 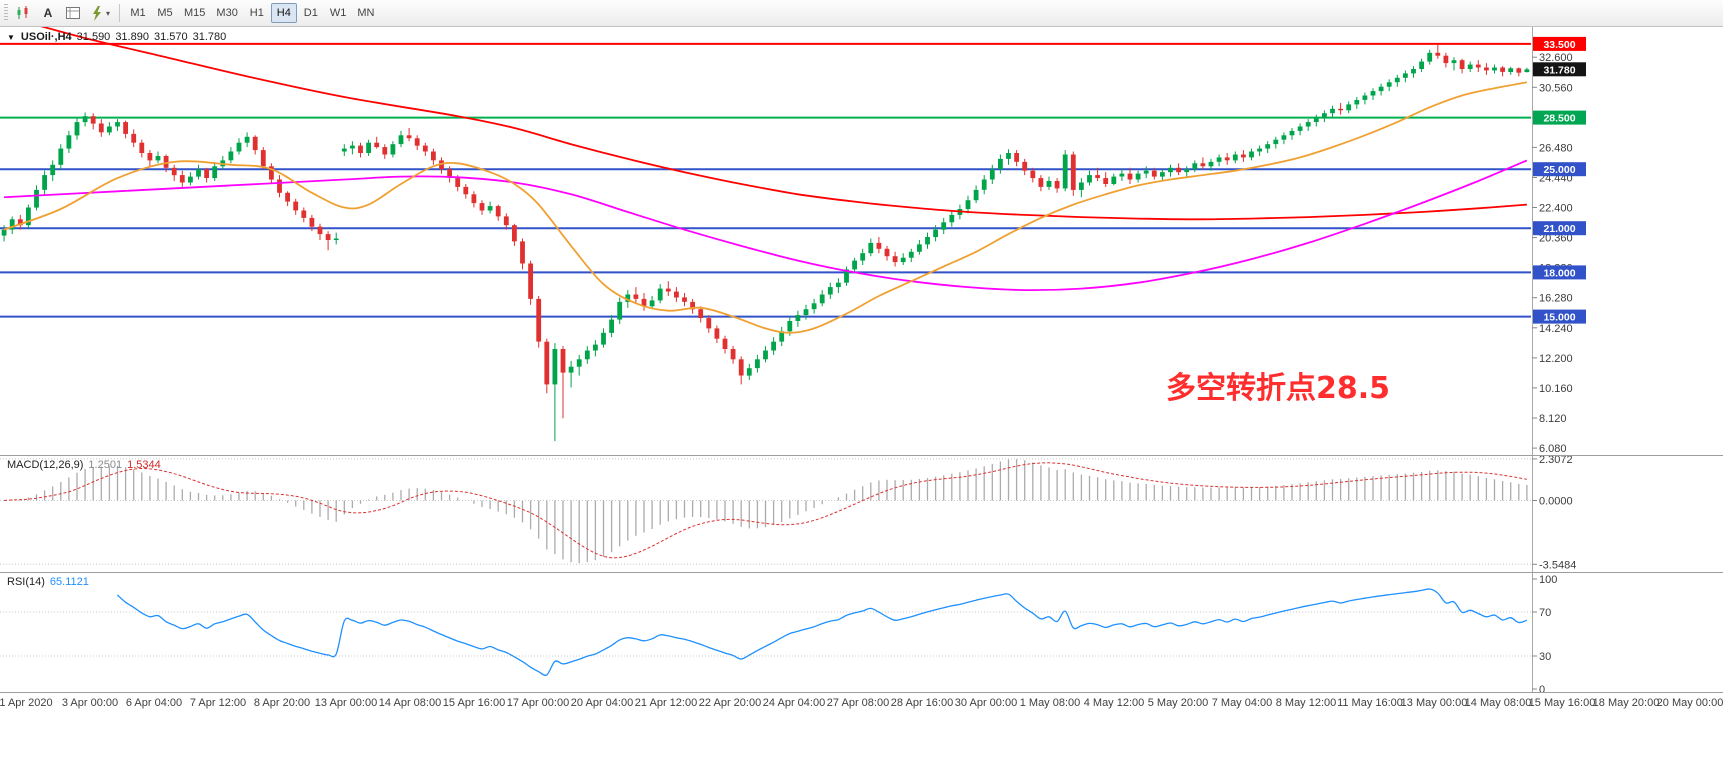 What do you see at coordinates (1553, 419) in the screenshot?
I see `svg-text: 8.120` at bounding box center [1553, 419].